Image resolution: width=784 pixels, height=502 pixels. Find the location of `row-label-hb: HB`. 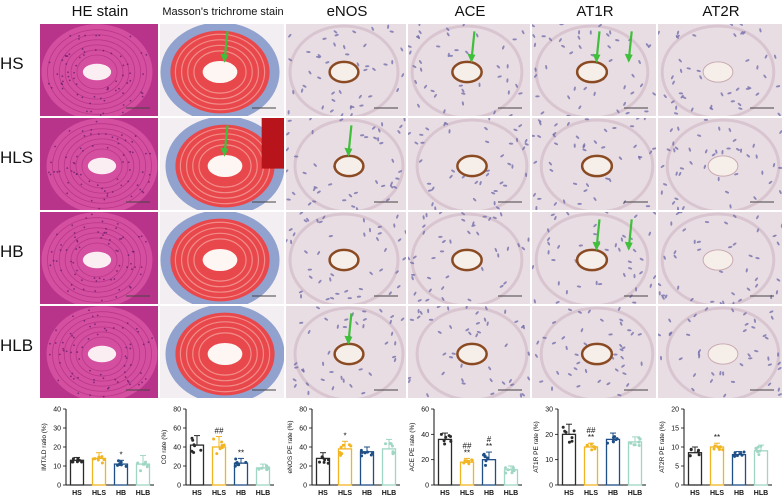

row-label-hb: HB is located at coordinates (12, 251).